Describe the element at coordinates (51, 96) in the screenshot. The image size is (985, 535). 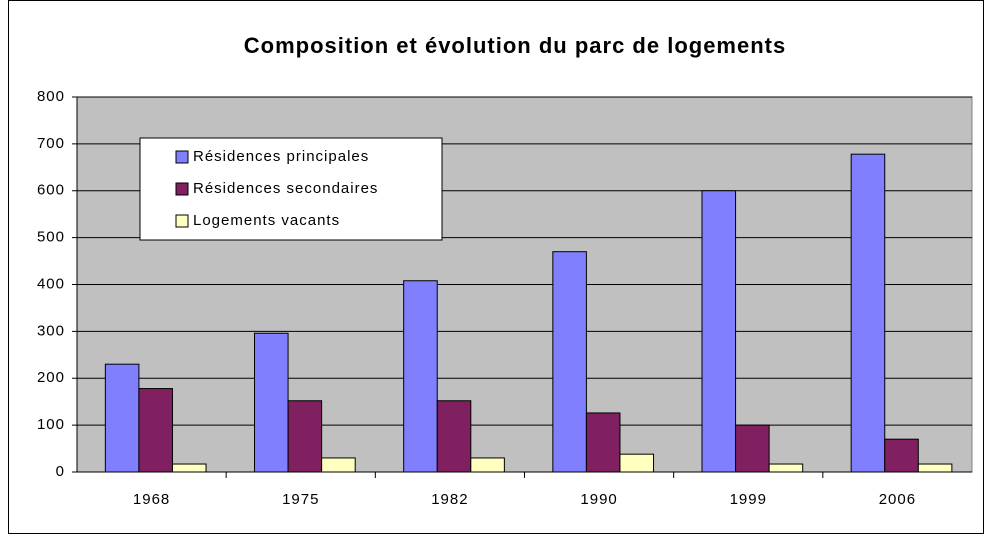
I see `y-tick-label: 800` at that location.